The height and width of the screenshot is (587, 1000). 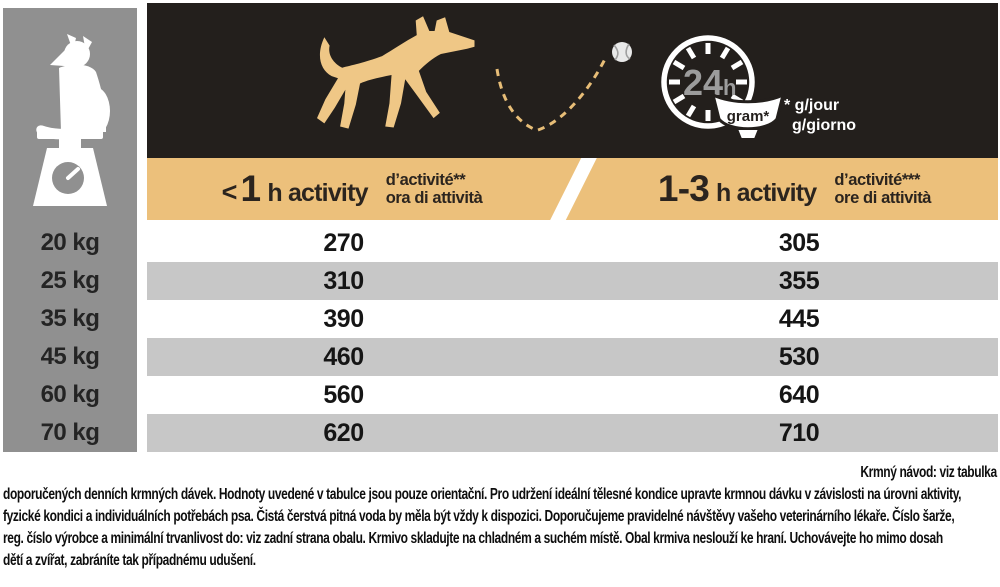 I want to click on bowl-label: gram*, so click(x=748, y=116).